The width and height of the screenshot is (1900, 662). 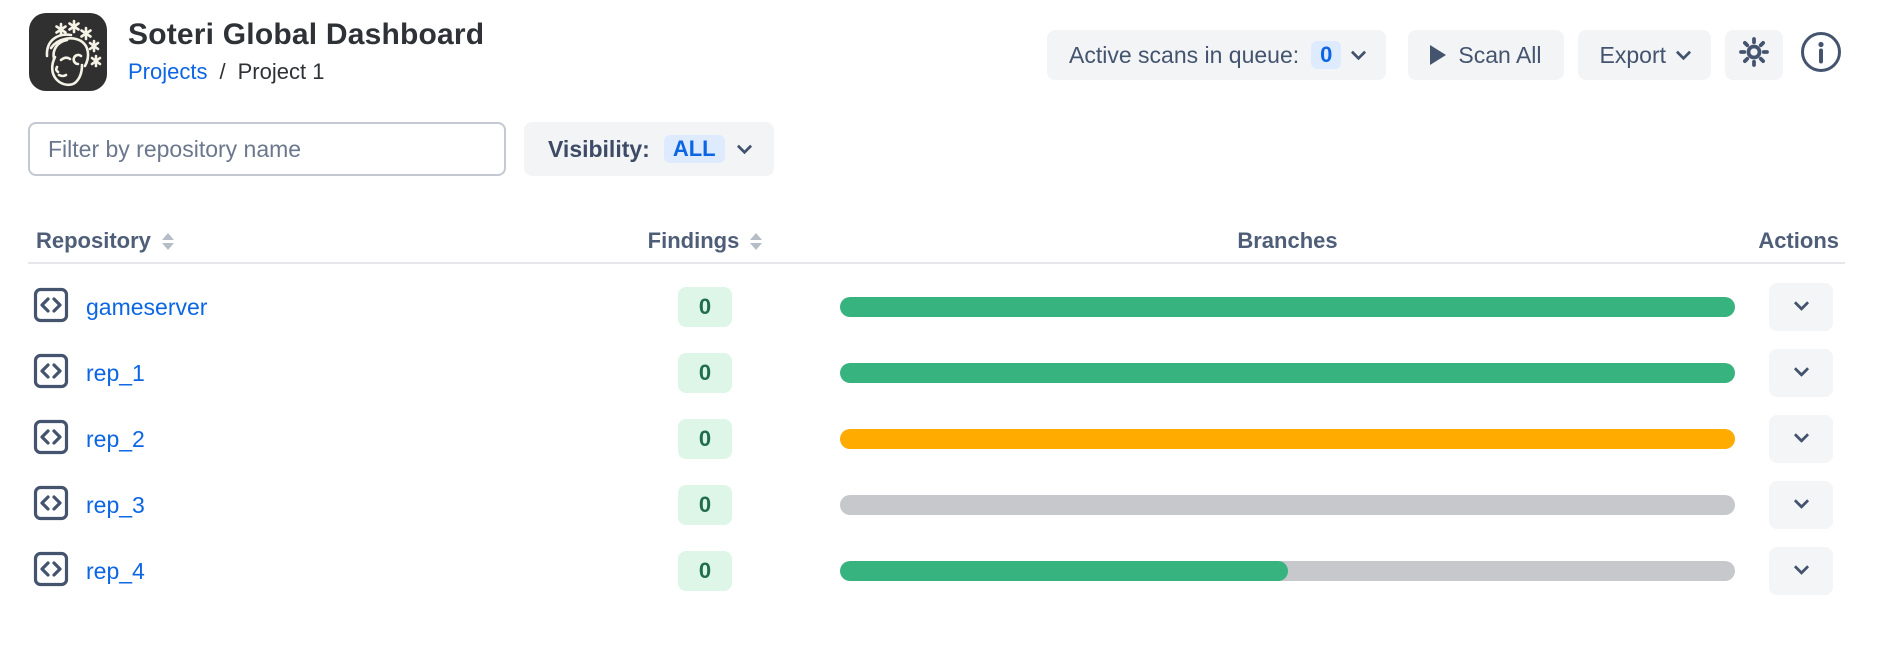 I want to click on breadcrumb: Projects / Project 1, so click(x=306, y=72).